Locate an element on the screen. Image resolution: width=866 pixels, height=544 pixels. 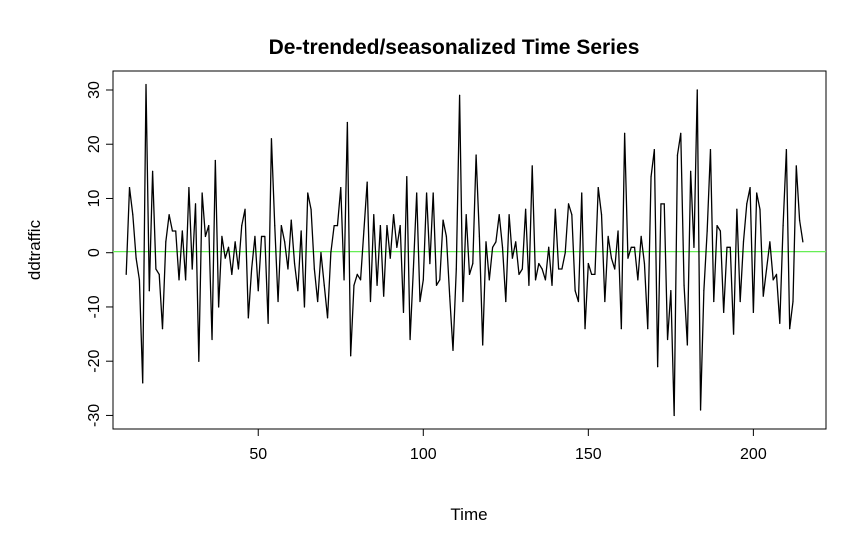
y-tick-label-20: 20 is located at coordinates (94, 144).